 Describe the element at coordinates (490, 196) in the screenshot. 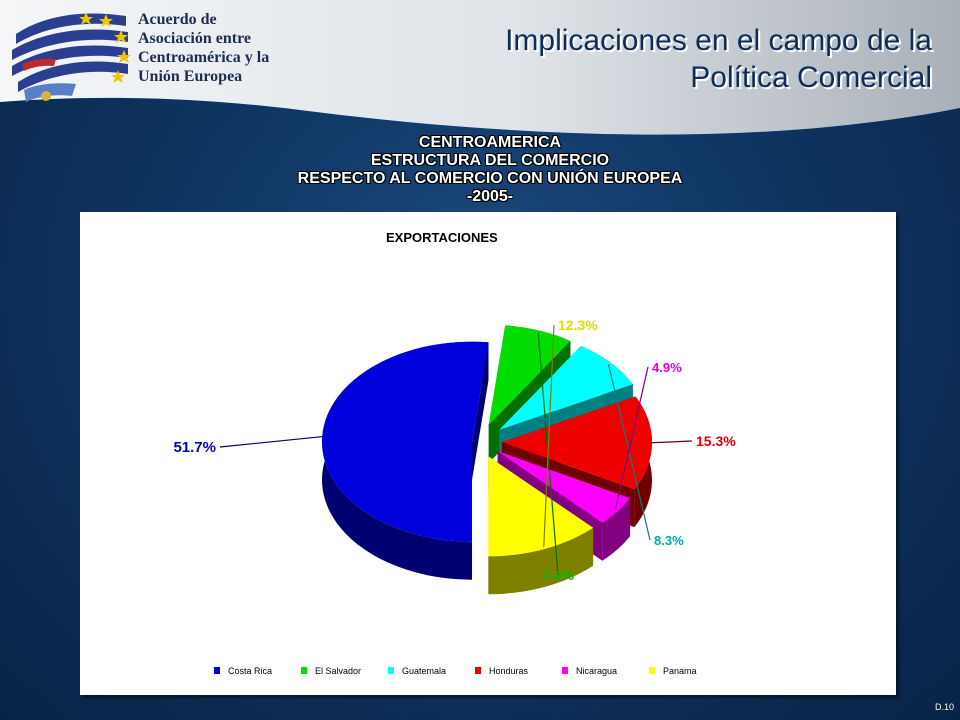

I see `chart-heading-line-4: -2005-` at that location.